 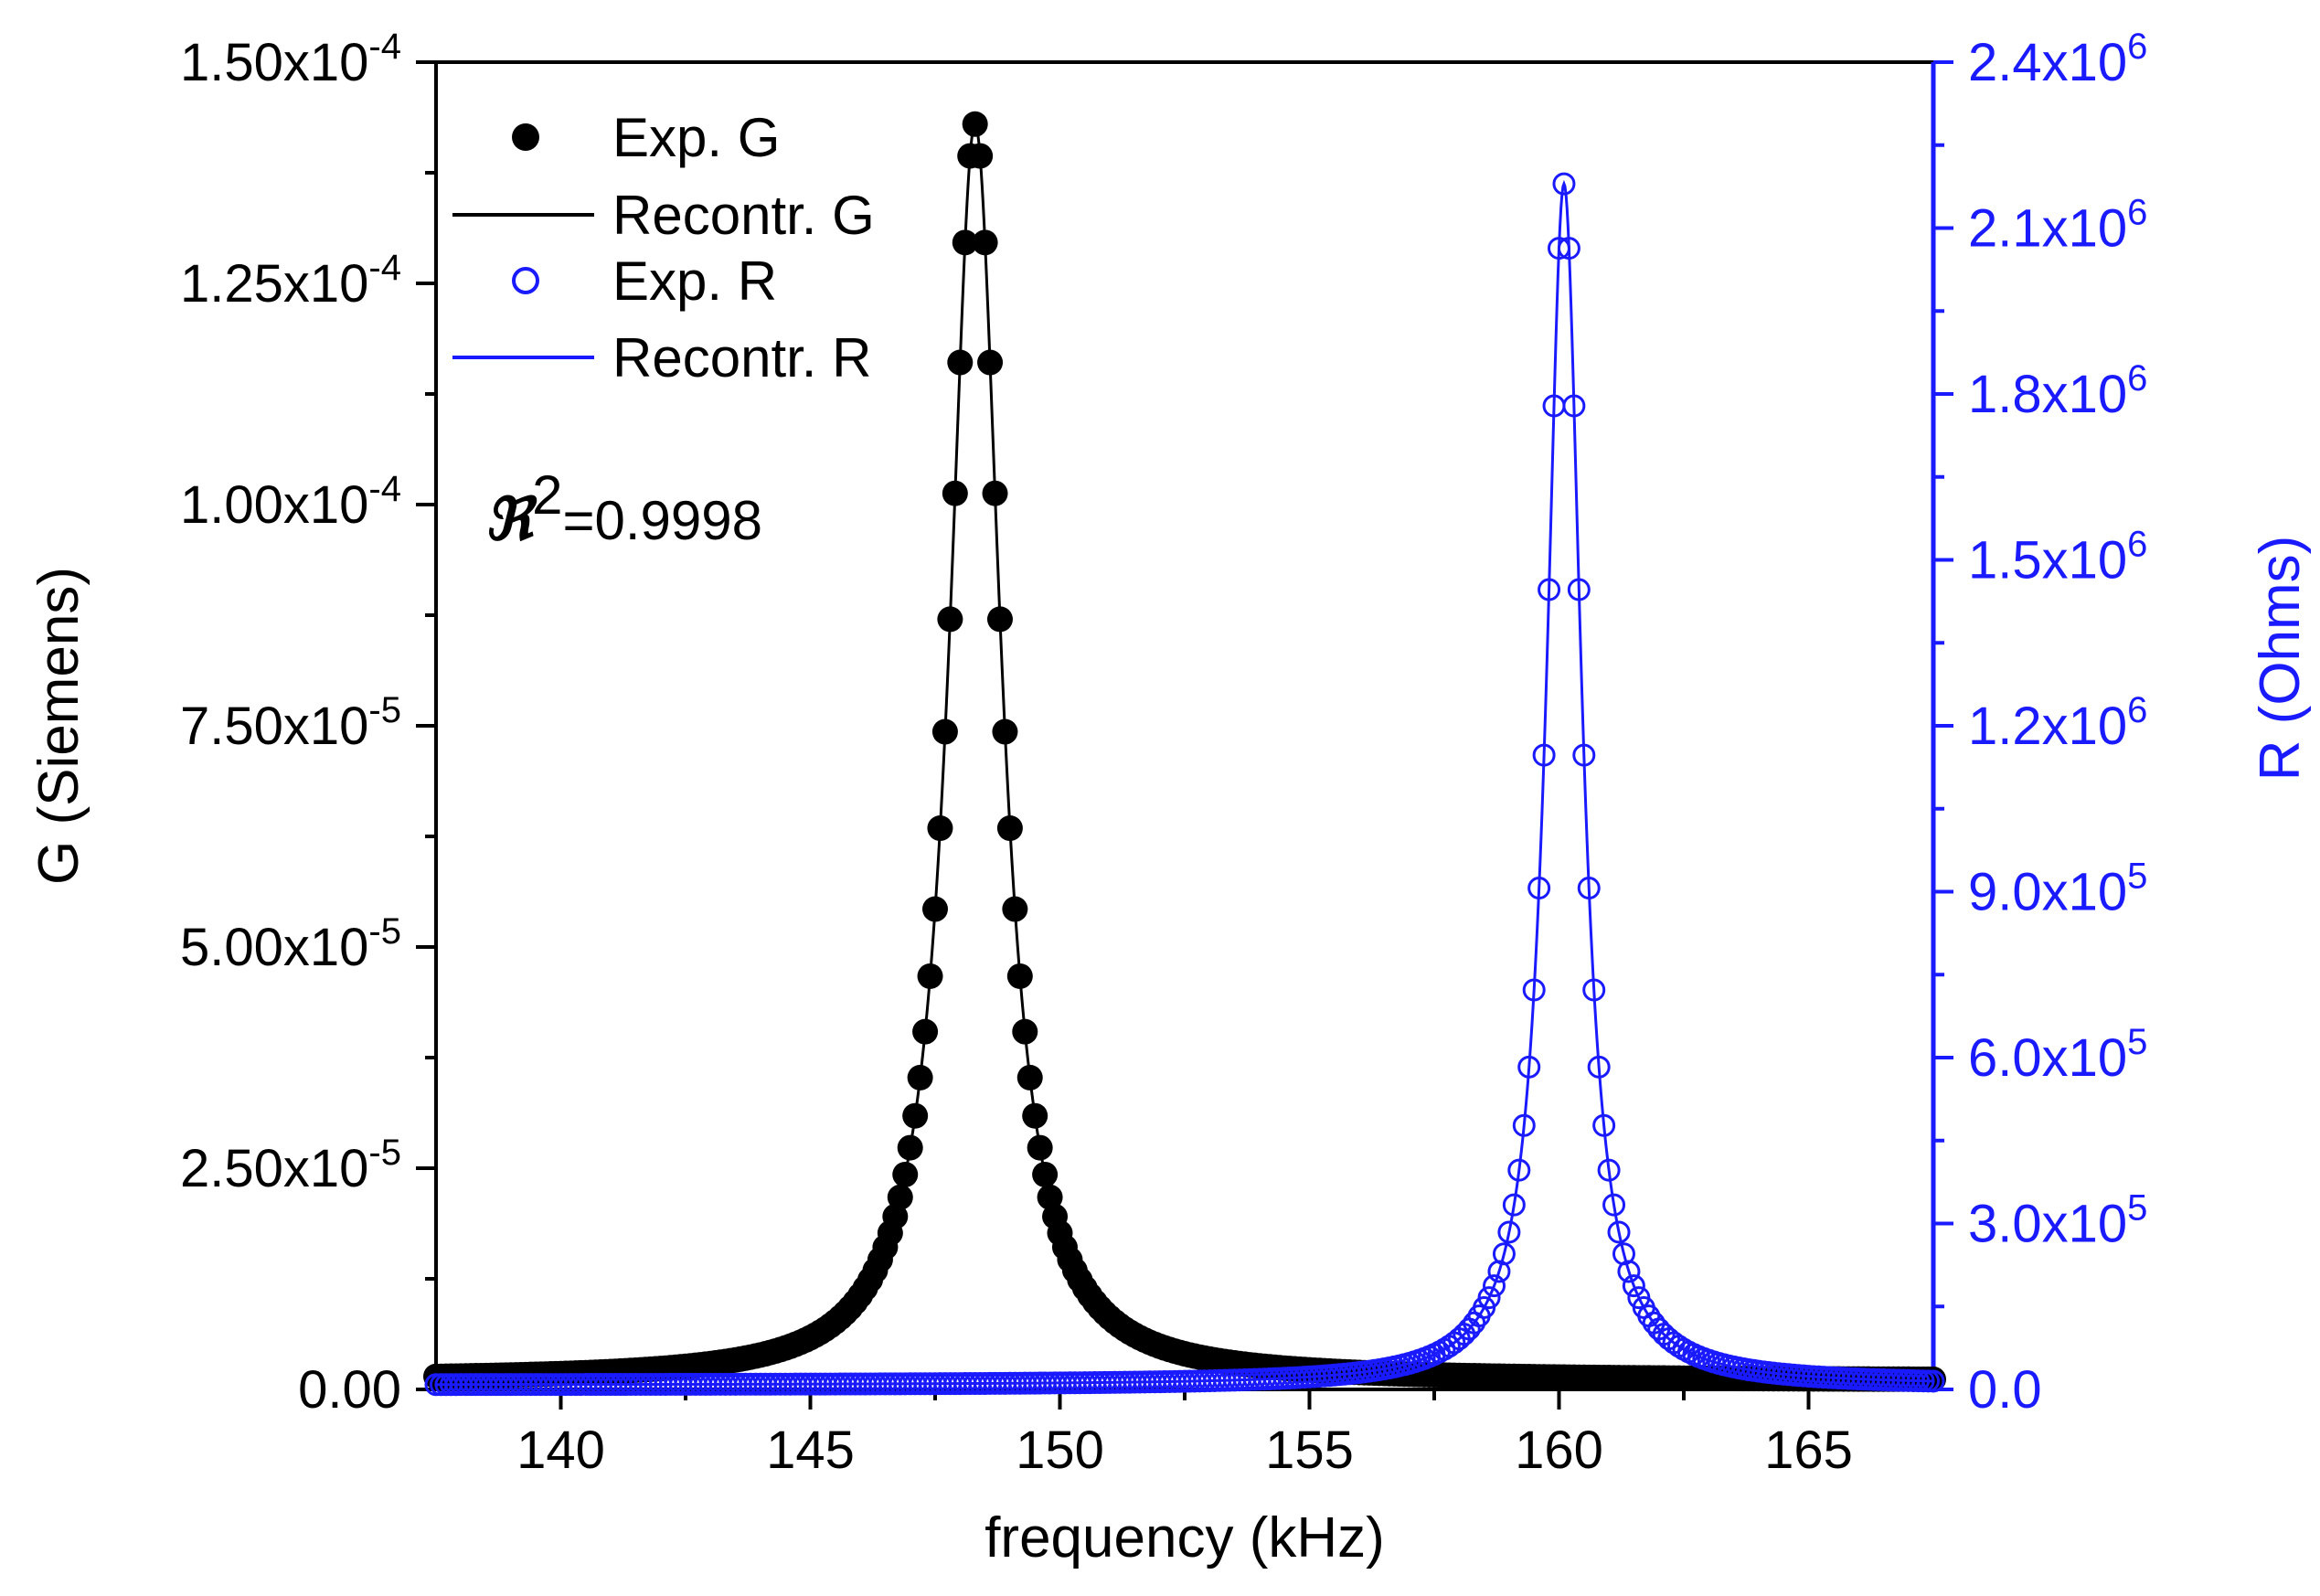 I want to click on x-tick-label: 145, so click(x=810, y=1450).